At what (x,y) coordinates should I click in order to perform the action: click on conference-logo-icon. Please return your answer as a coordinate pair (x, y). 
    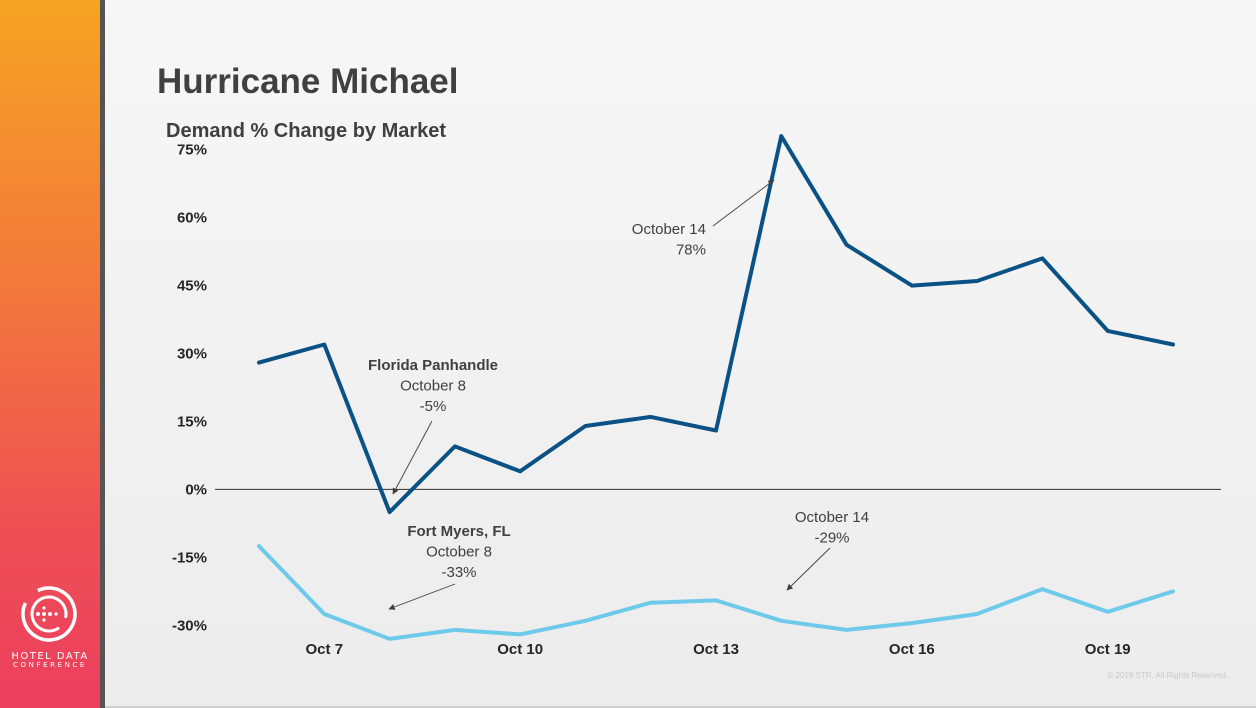
    Looking at the image, I should click on (49, 614).